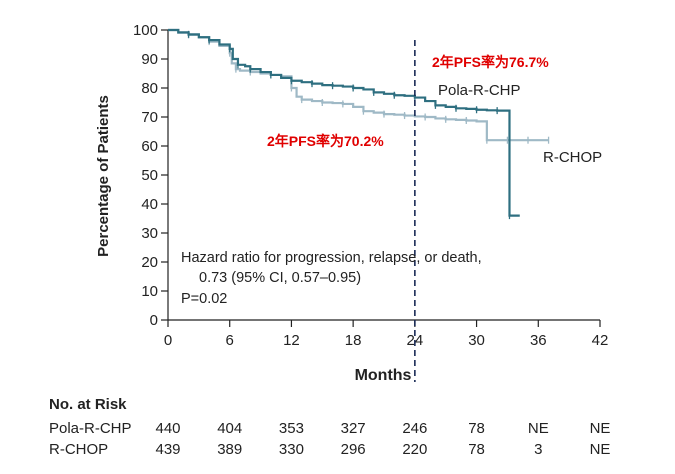  I want to click on y-tick-label: 70, so click(149, 117).